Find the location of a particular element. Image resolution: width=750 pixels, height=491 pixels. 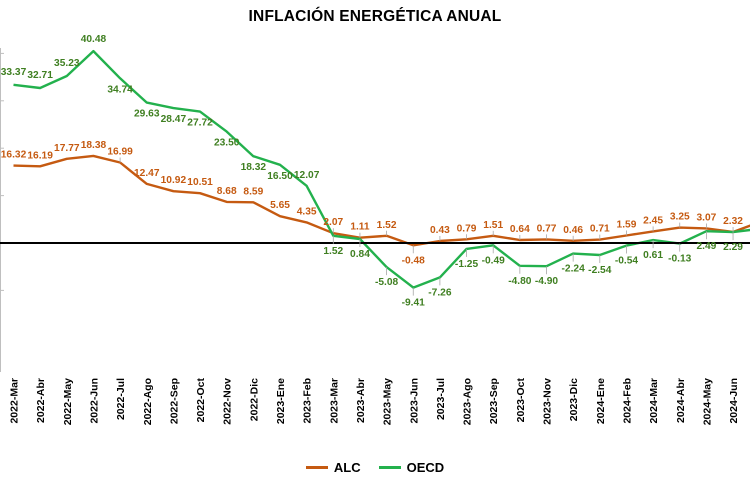

data-label-alc: 16.99 is located at coordinates (120, 151).